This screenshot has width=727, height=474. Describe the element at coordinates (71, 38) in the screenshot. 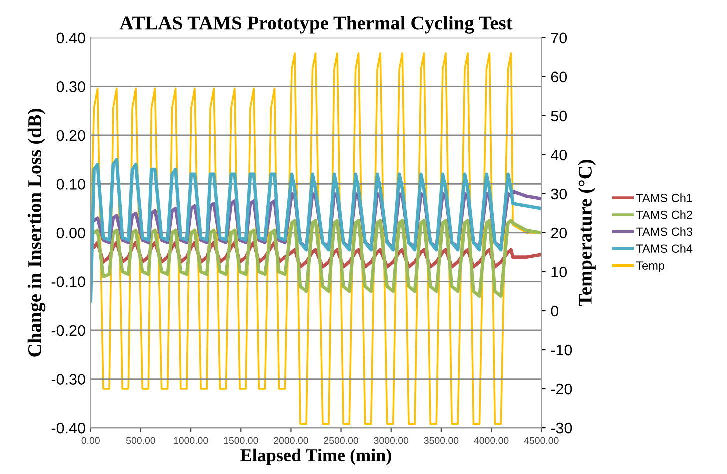

I see `y-tick-label: 0.40` at that location.